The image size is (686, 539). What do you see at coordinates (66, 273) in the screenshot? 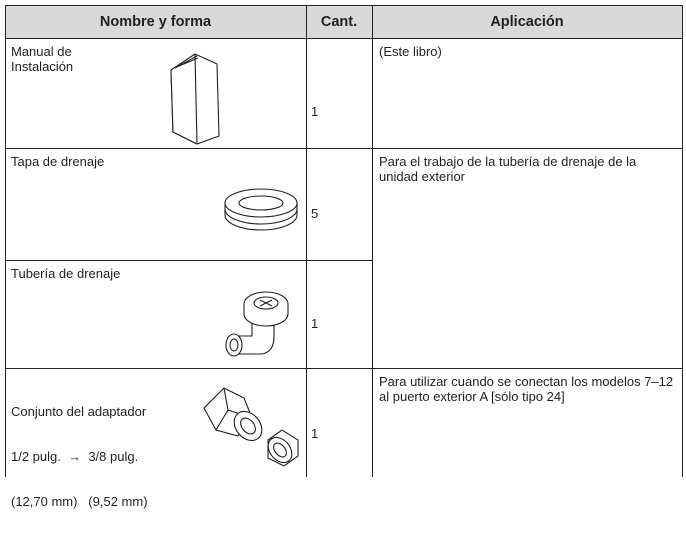
I see `item-name: Tubería de drenaje` at bounding box center [66, 273].